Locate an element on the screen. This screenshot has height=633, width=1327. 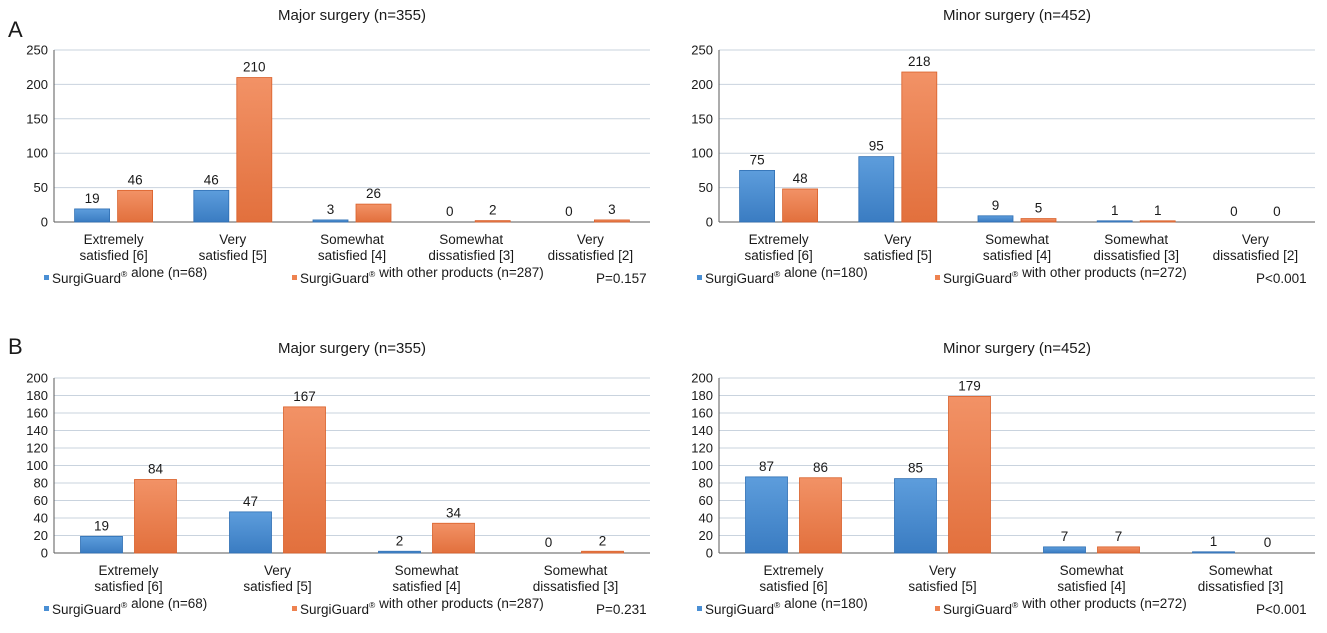
data-label: 34 is located at coordinates (454, 512).